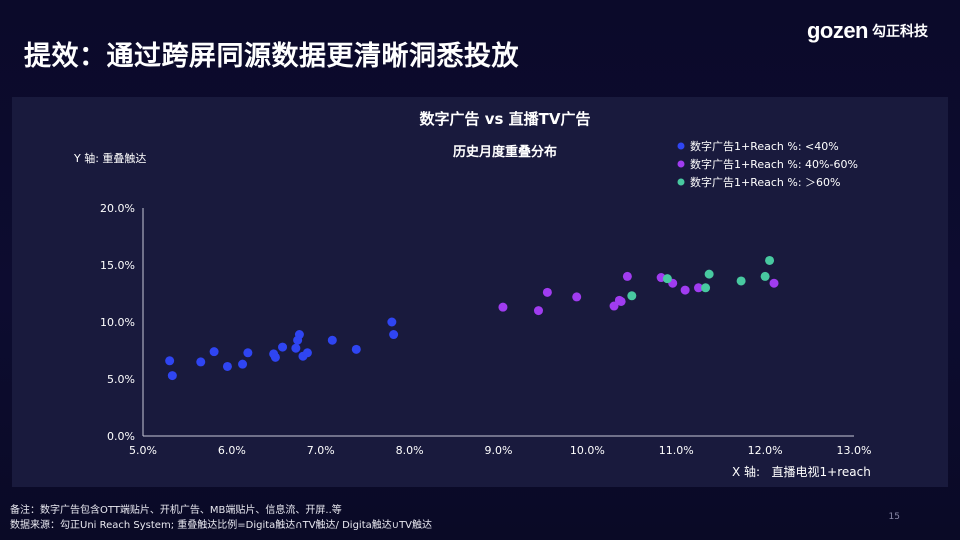 The image size is (960, 540). Describe the element at coordinates (143, 450) in the screenshot. I see `x-tick-label: 5.0%` at that location.